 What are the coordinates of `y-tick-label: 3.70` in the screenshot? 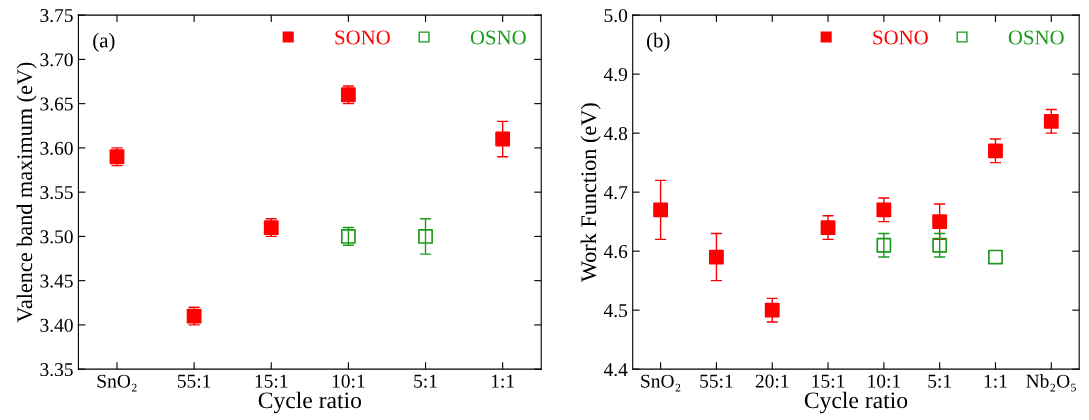 It's located at (56, 60).